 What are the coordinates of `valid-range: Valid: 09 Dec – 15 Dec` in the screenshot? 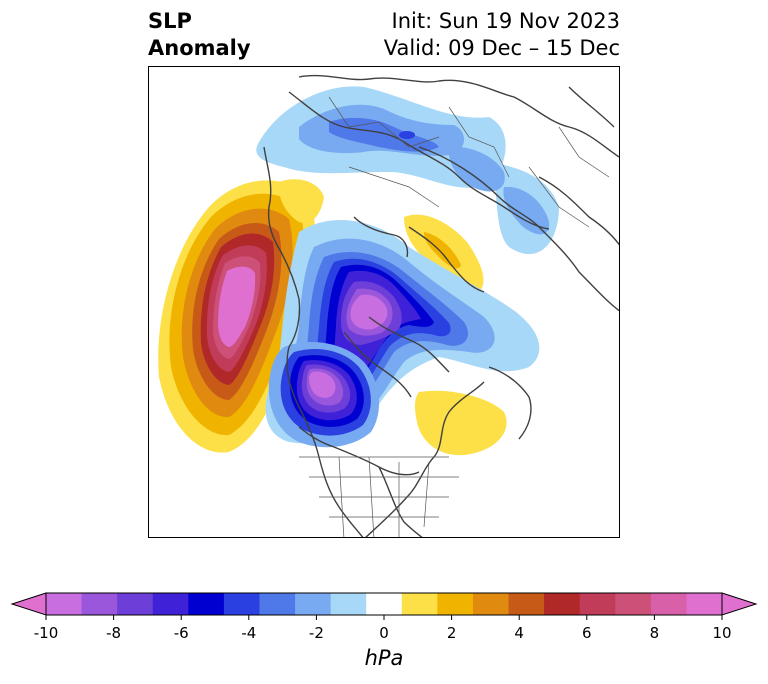 It's located at (501, 48).